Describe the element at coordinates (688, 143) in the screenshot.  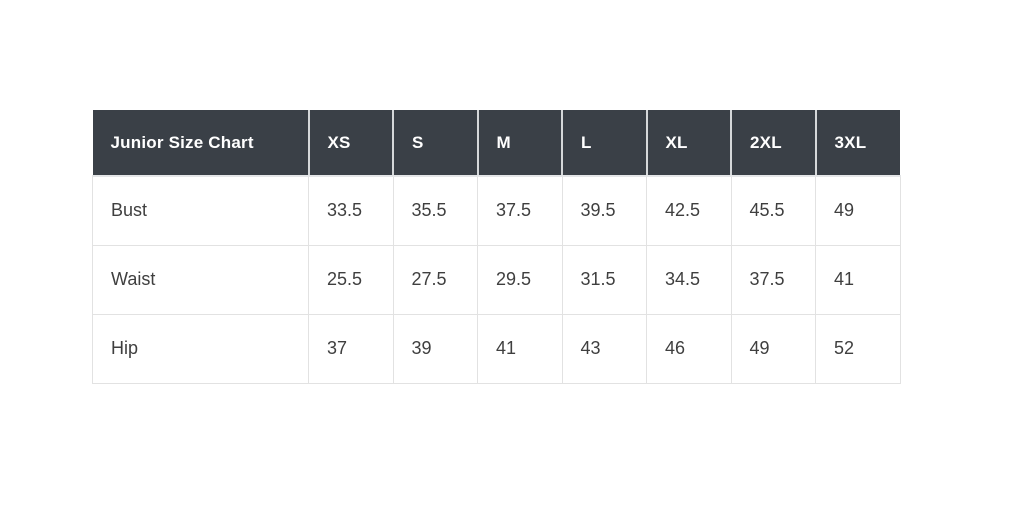
I see `header-cell-xl: XL` at that location.